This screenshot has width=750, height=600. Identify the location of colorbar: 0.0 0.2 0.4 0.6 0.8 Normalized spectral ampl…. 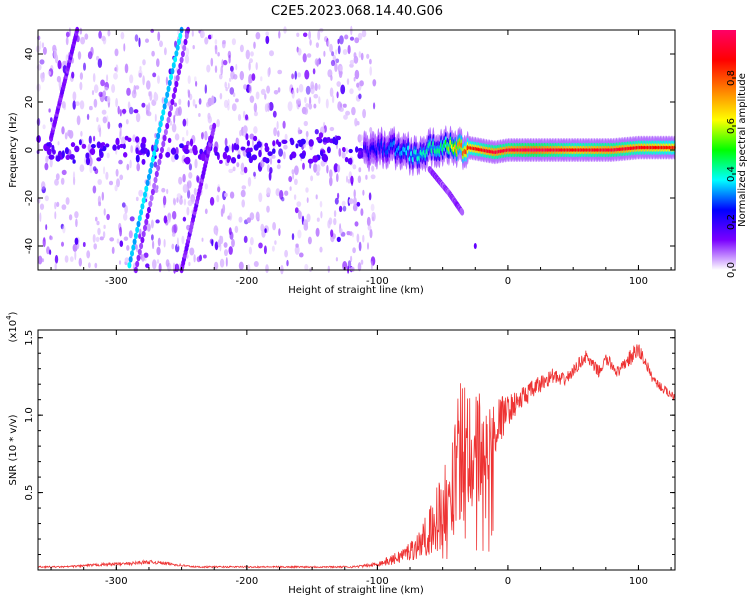
(730, 154).